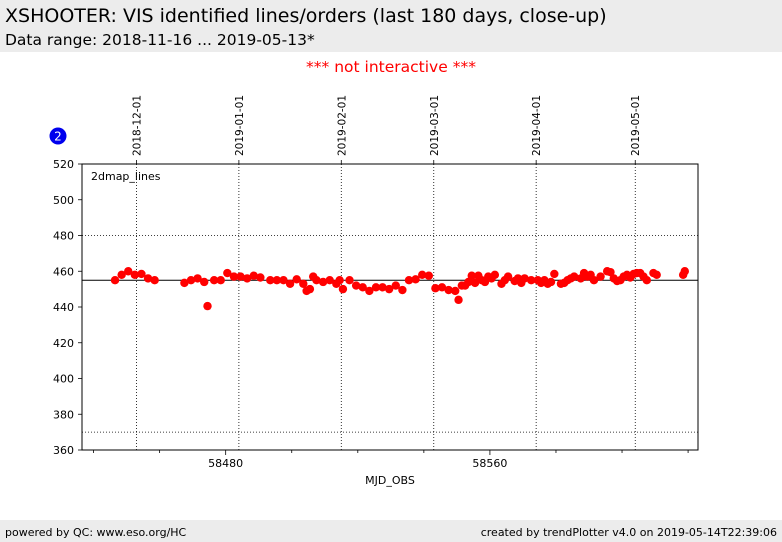  What do you see at coordinates (435, 125) in the screenshot?
I see `date-tick-label: 2019-03-01` at bounding box center [435, 125].